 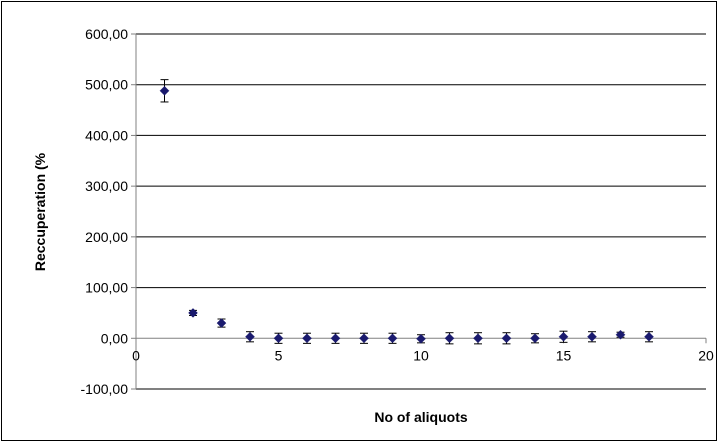 What do you see at coordinates (106, 34) in the screenshot?
I see `y-tick-label: 600,00` at bounding box center [106, 34].